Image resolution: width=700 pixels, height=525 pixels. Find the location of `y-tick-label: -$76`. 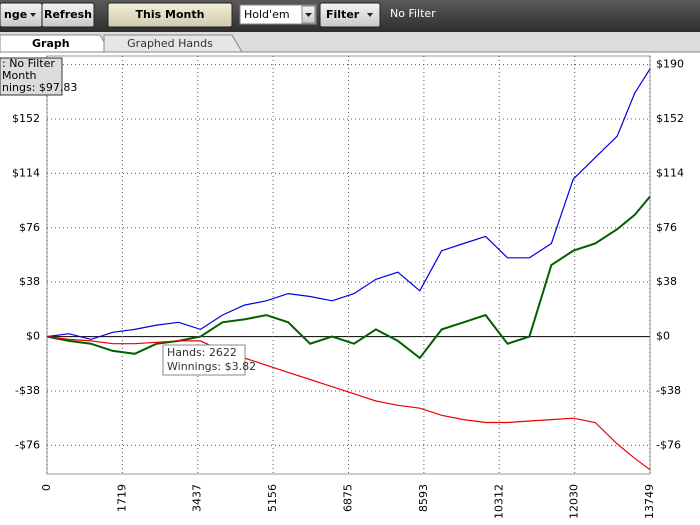

y-tick-label: -$76 is located at coordinates (27, 444).